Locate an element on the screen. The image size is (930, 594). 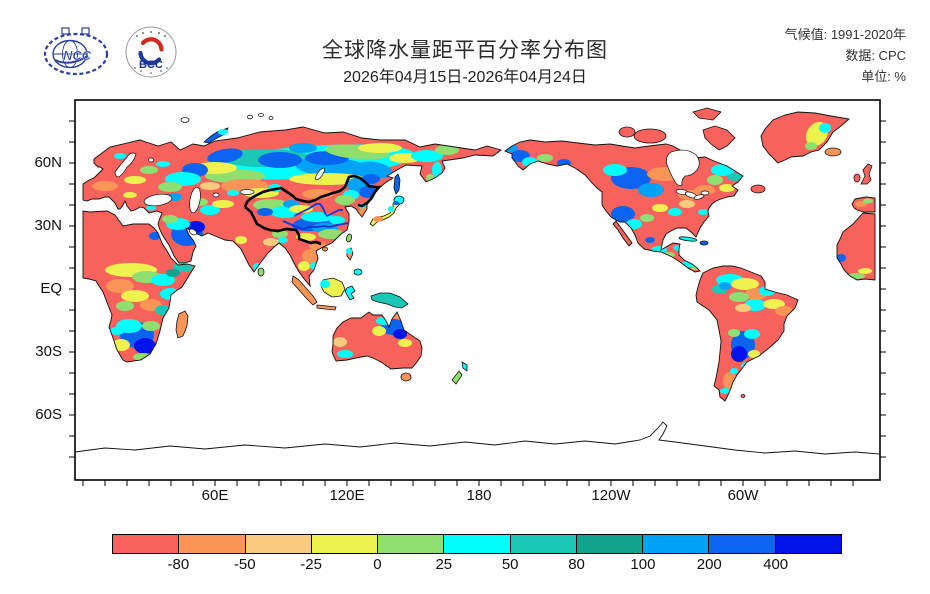
meta-line: 数据: CPC is located at coordinates (875, 55).